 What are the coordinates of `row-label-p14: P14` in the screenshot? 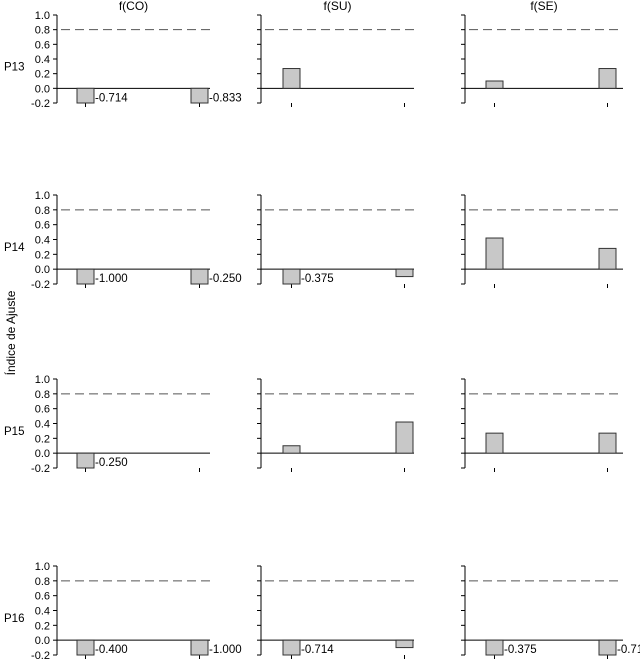 It's located at (14, 248).